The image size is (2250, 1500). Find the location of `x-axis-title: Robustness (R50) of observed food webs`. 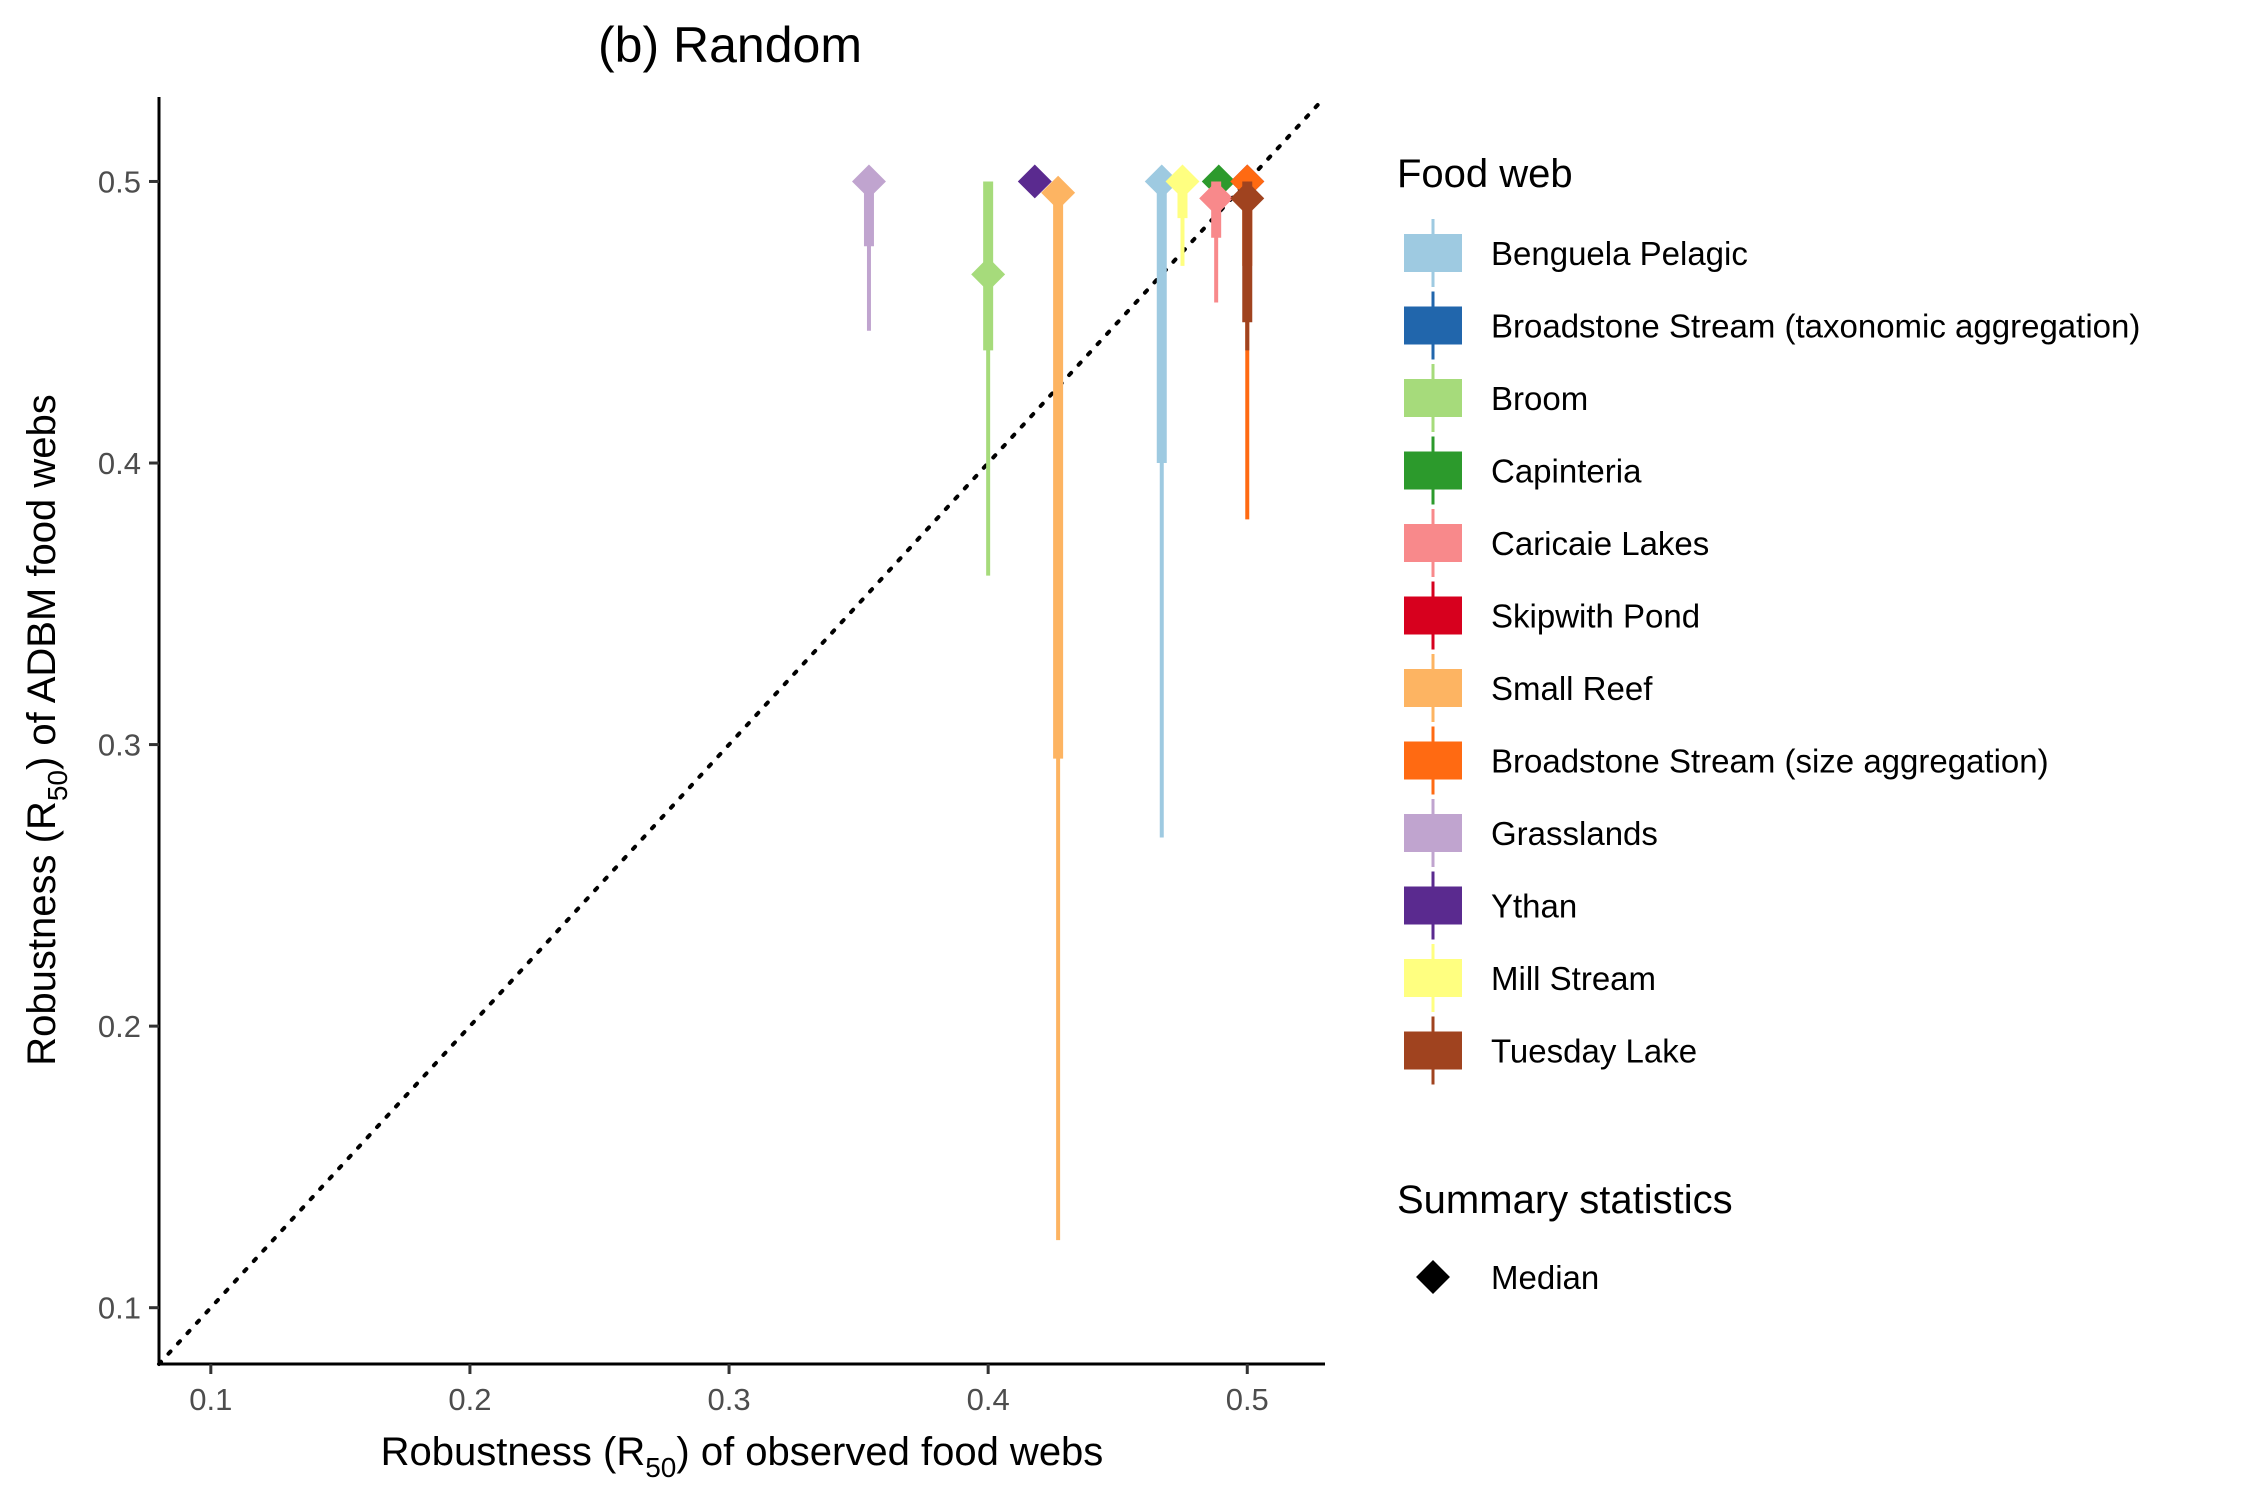

x-axis-title: Robustness (R50) of observed food webs is located at coordinates (742, 1456).